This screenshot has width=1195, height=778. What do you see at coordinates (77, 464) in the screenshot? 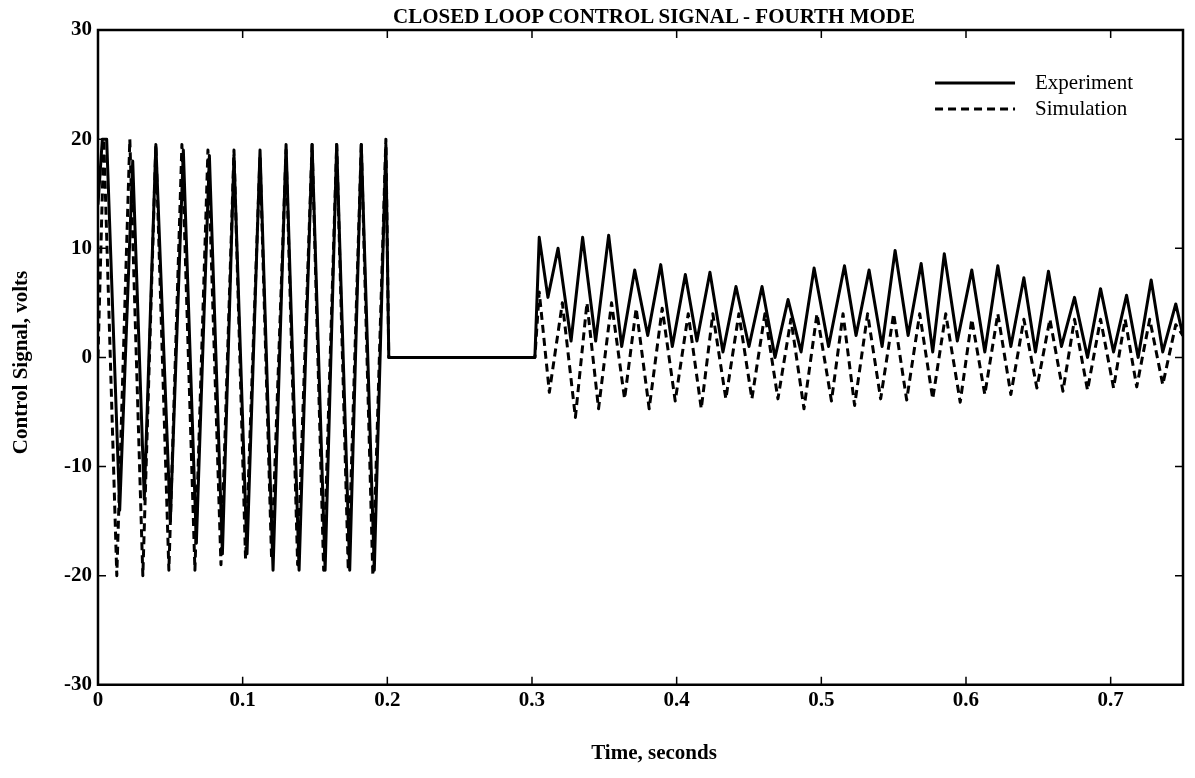
I see `y-tick-label: -10` at bounding box center [77, 464].